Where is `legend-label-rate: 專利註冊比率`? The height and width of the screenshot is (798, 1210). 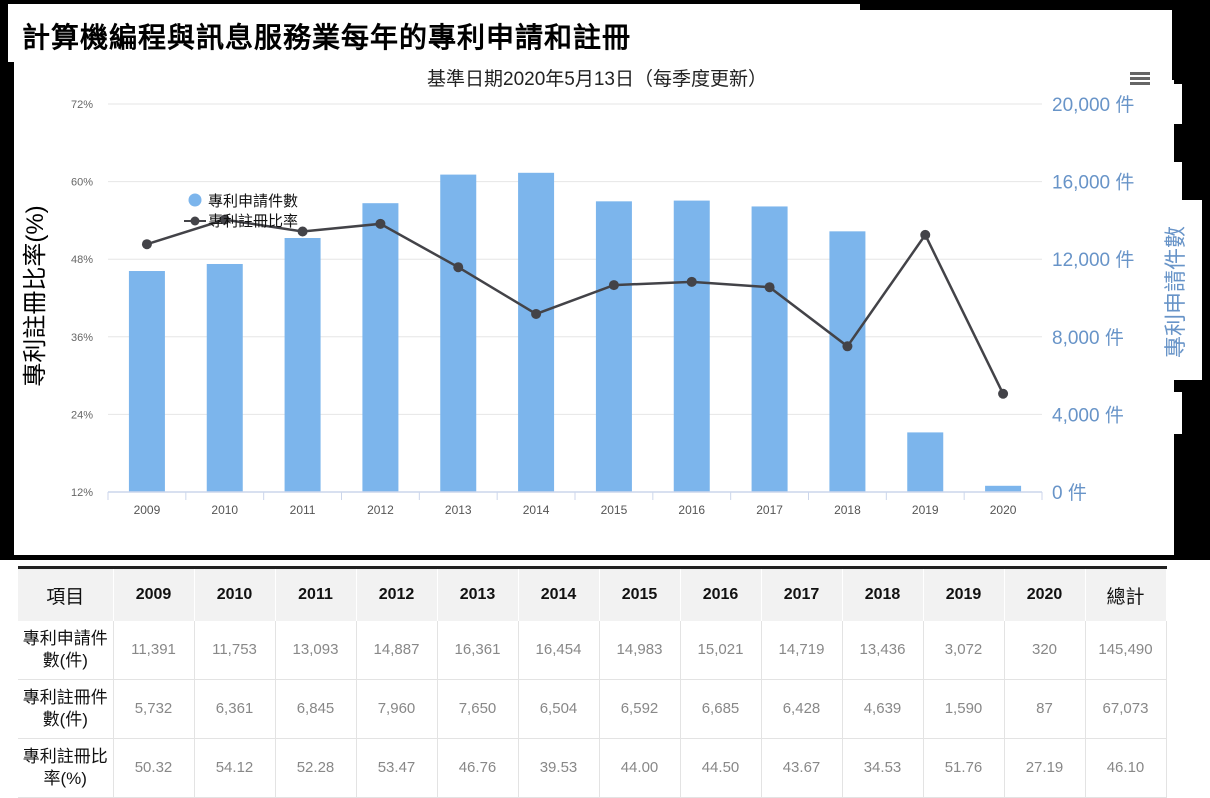
legend-label-rate: 專利註冊比率 is located at coordinates (253, 221).